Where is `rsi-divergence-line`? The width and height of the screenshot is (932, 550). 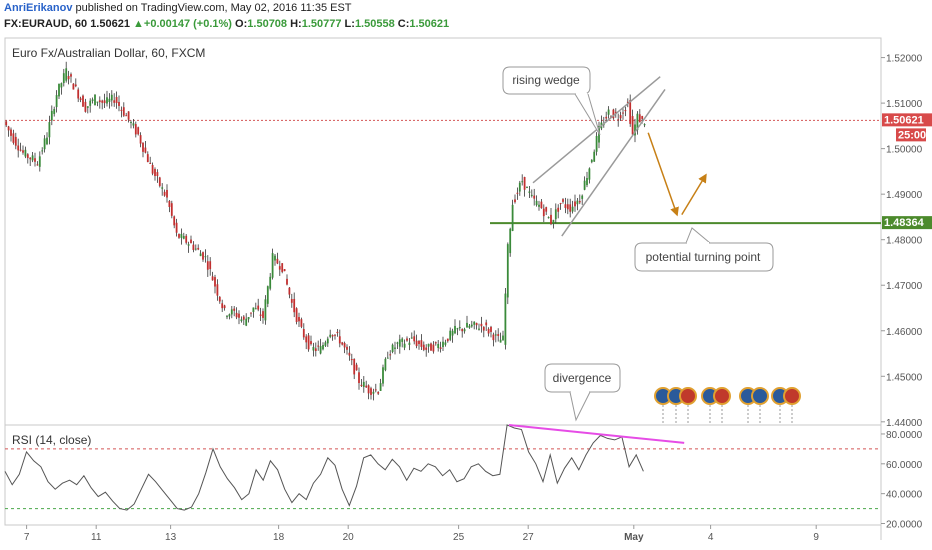
rsi-divergence-line is located at coordinates (596, 434).